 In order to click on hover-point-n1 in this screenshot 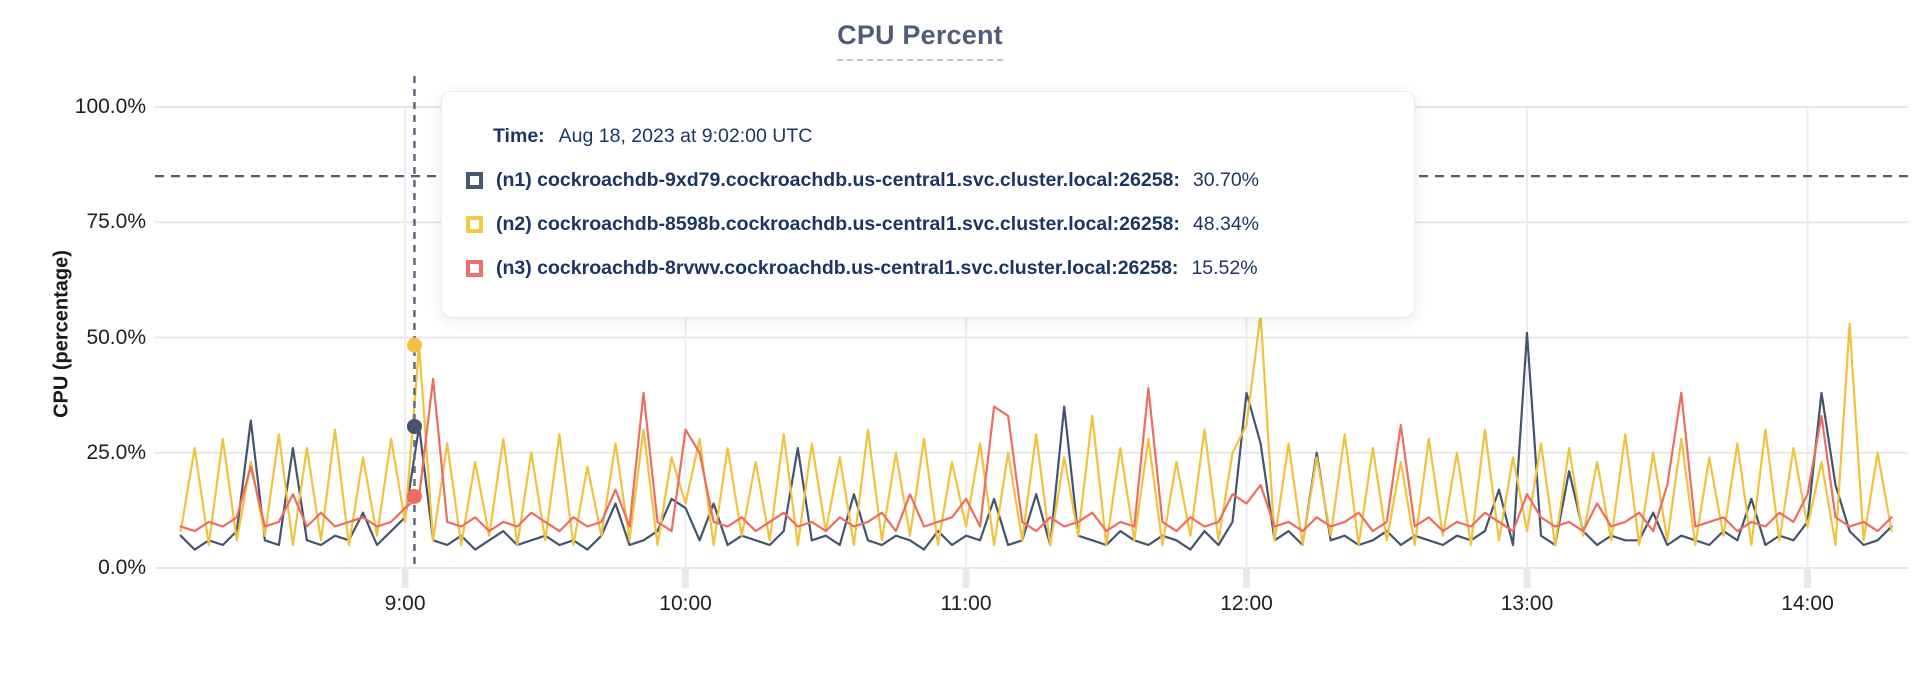, I will do `click(414, 426)`.